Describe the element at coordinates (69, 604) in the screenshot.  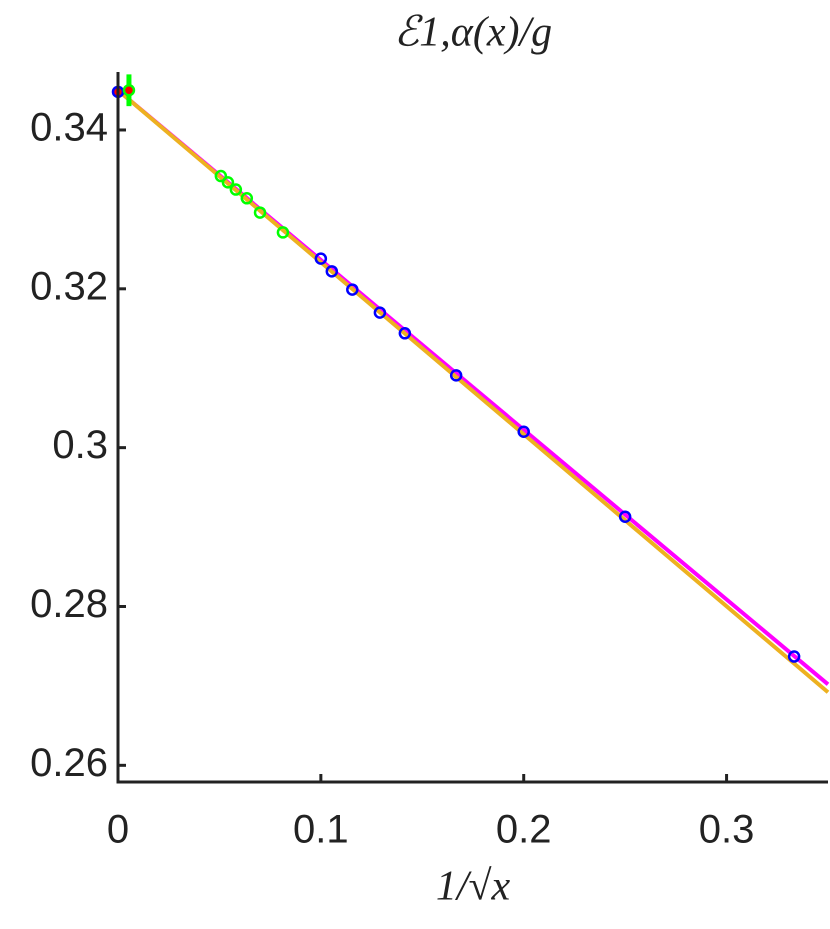
I see `y-tick-label: 0.28` at that location.